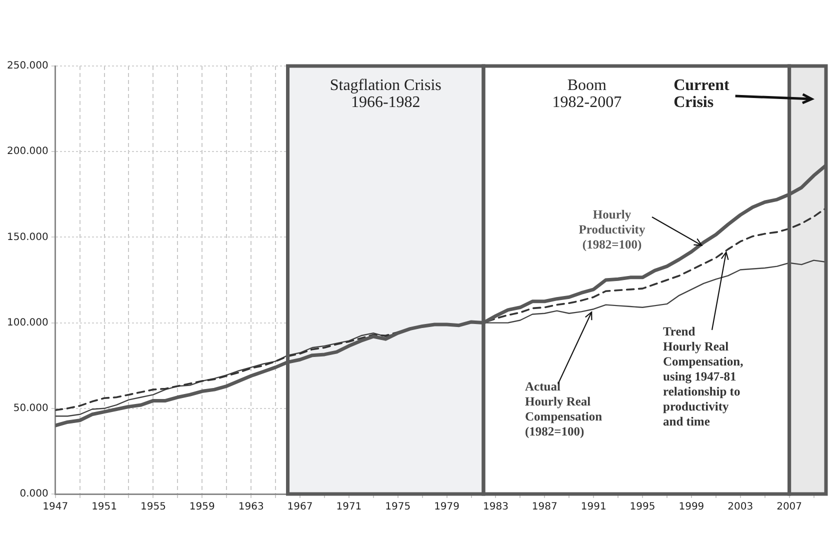 The image size is (838, 536). What do you see at coordinates (386, 94) in the screenshot?
I see `band-label: Stagflation Crisis 1966-1982` at bounding box center [386, 94].